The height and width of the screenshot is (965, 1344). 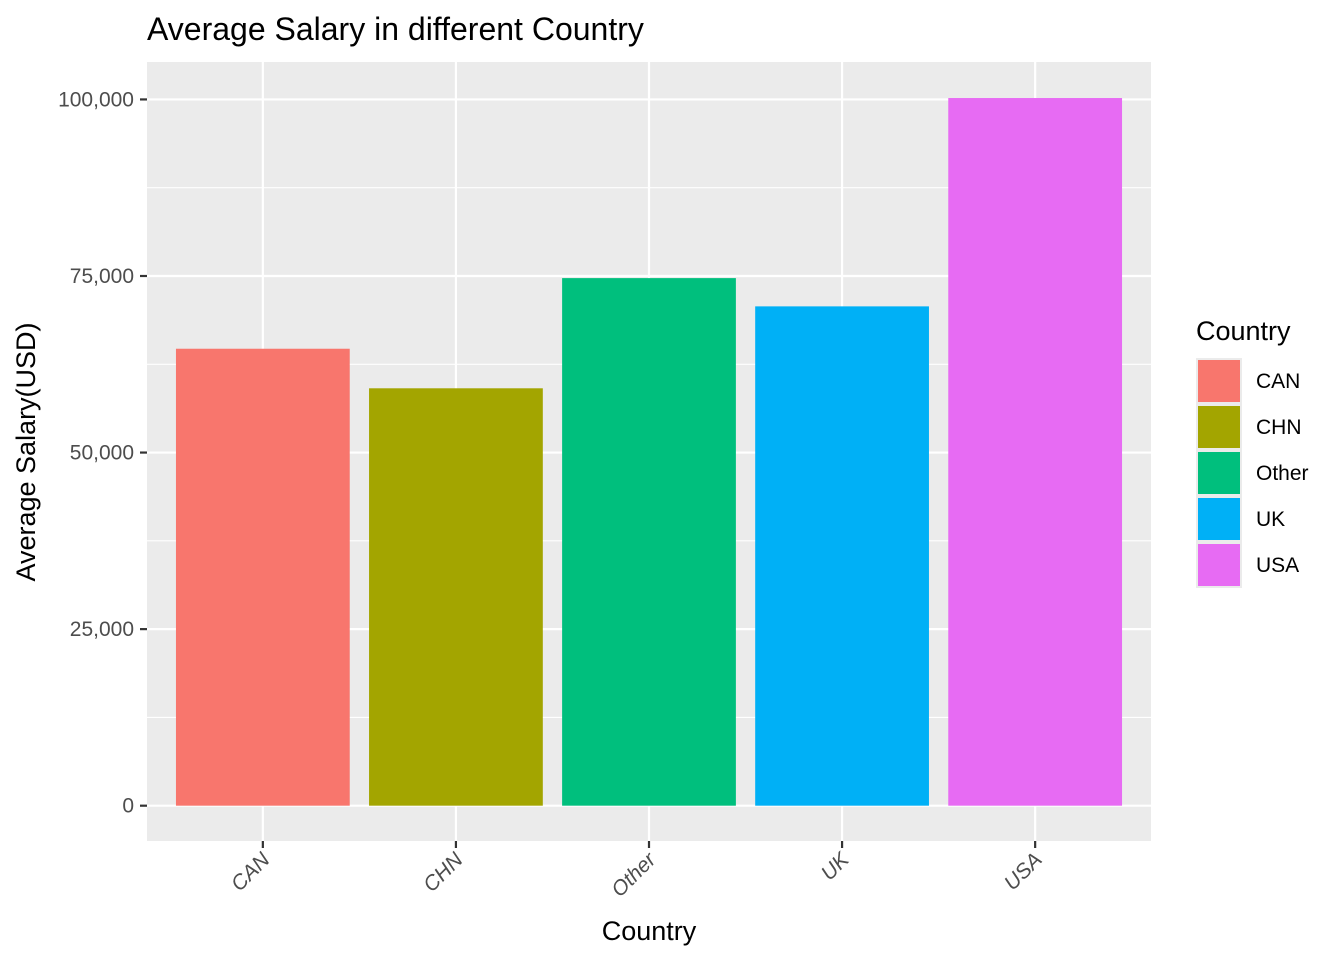 What do you see at coordinates (26, 451) in the screenshot?
I see `y-axis-title: Average Salary(USD)` at bounding box center [26, 451].